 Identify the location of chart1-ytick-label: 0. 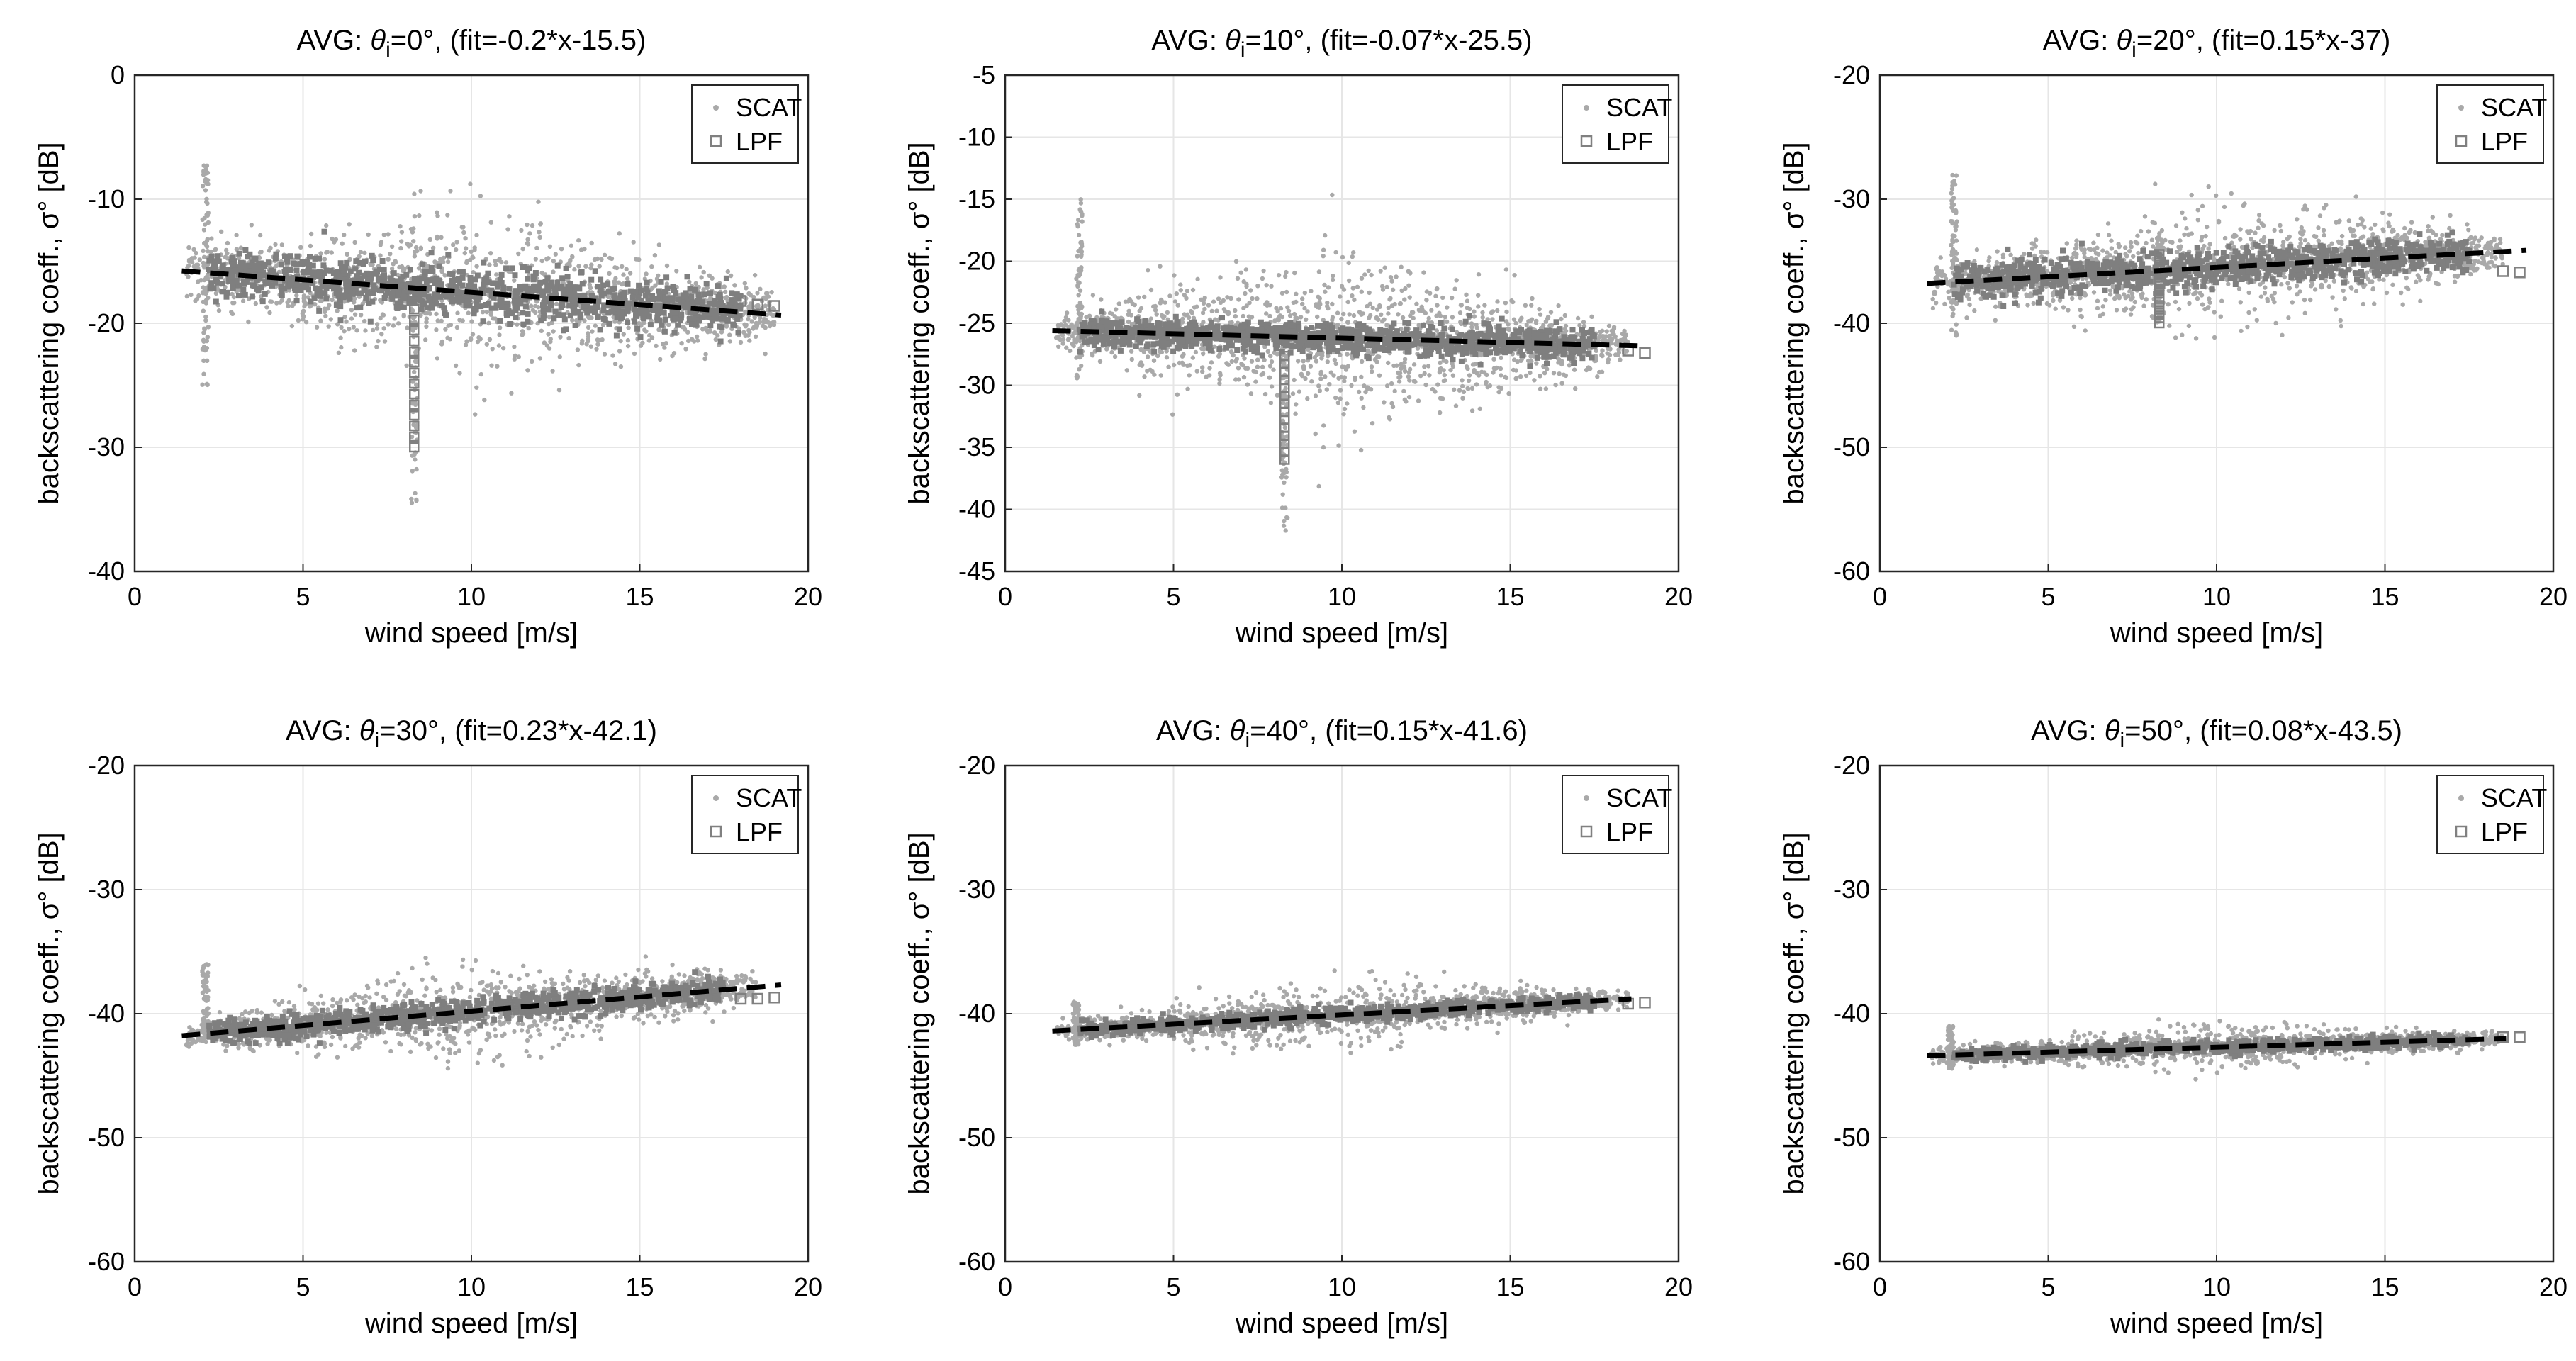
(118, 74).